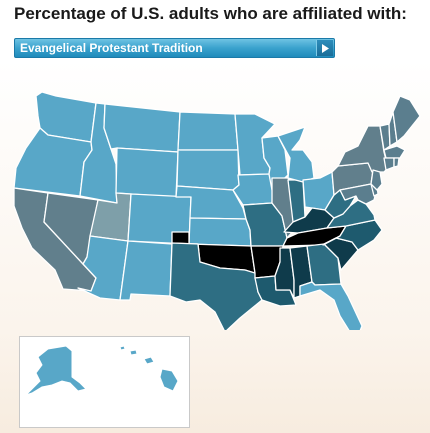  What do you see at coordinates (220, 232) in the screenshot?
I see `state-ks` at bounding box center [220, 232].